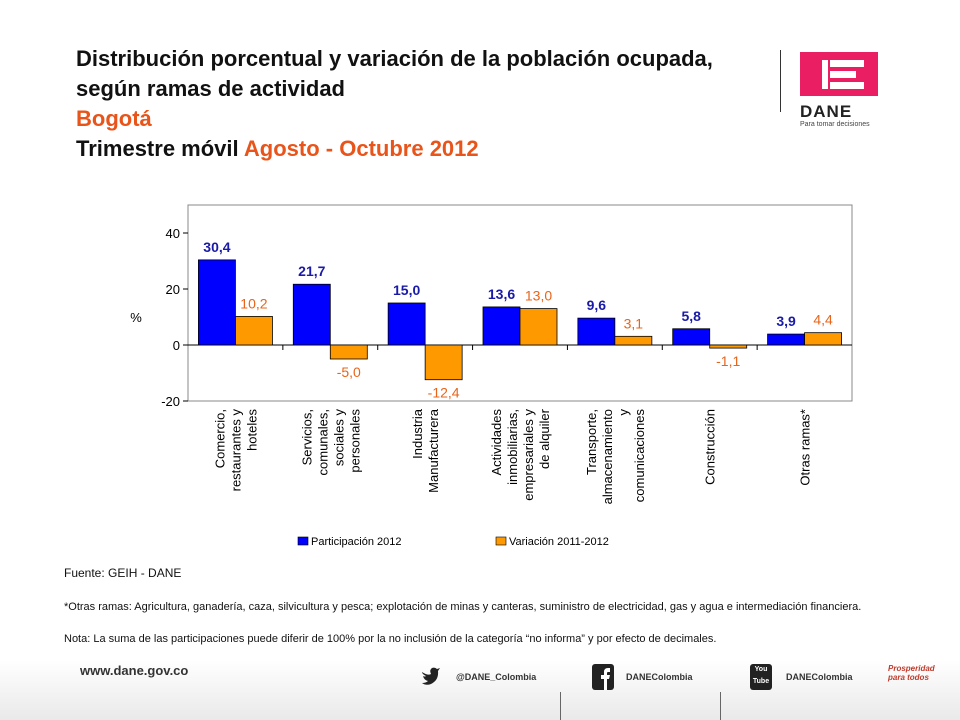 This screenshot has width=960, height=720. Describe the element at coordinates (691, 316) in the screenshot. I see `data-label: 5,8` at that location.